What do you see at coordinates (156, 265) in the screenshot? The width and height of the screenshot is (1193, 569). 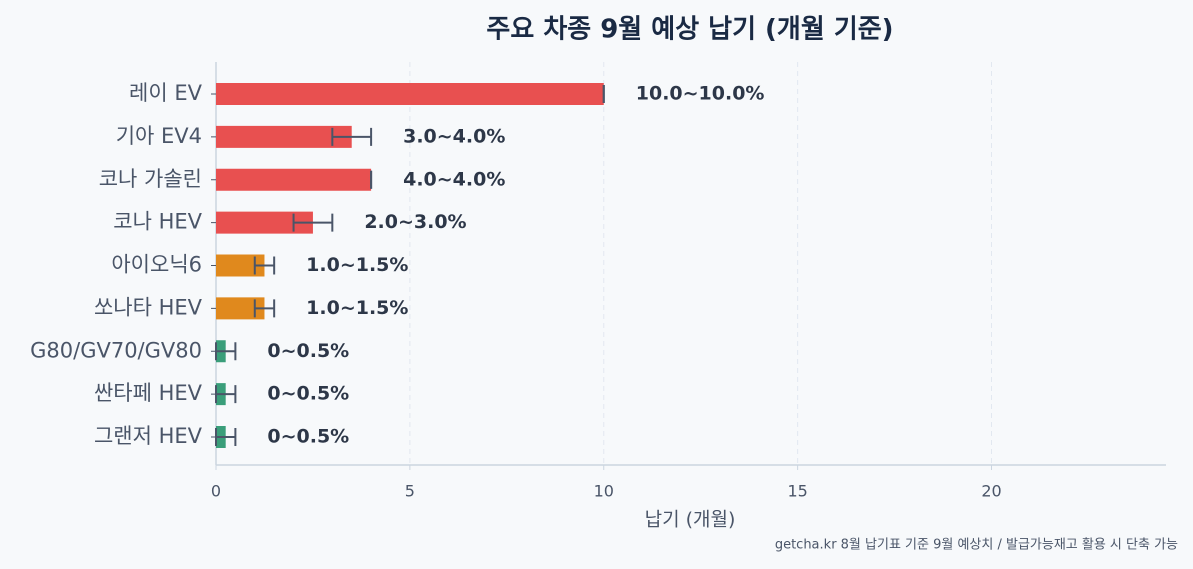 I see `y-tick-label: 아이오닉6` at bounding box center [156, 265].